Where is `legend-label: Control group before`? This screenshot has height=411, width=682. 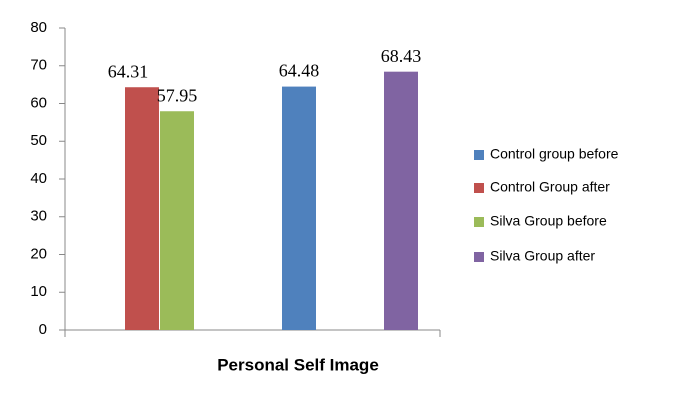 legend-label: Control group before is located at coordinates (554, 154).